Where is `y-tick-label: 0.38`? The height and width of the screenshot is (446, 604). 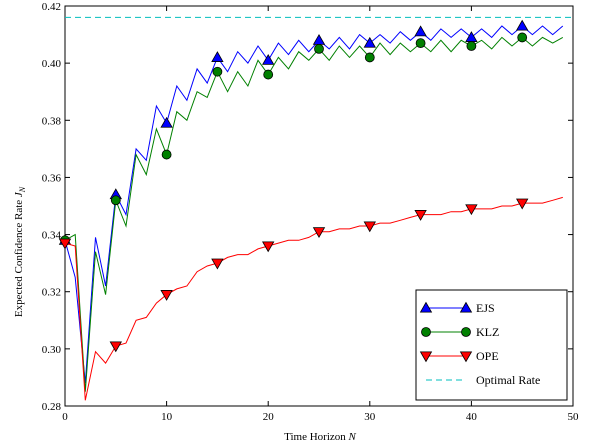 y-tick-label: 0.38 is located at coordinates (52, 121).